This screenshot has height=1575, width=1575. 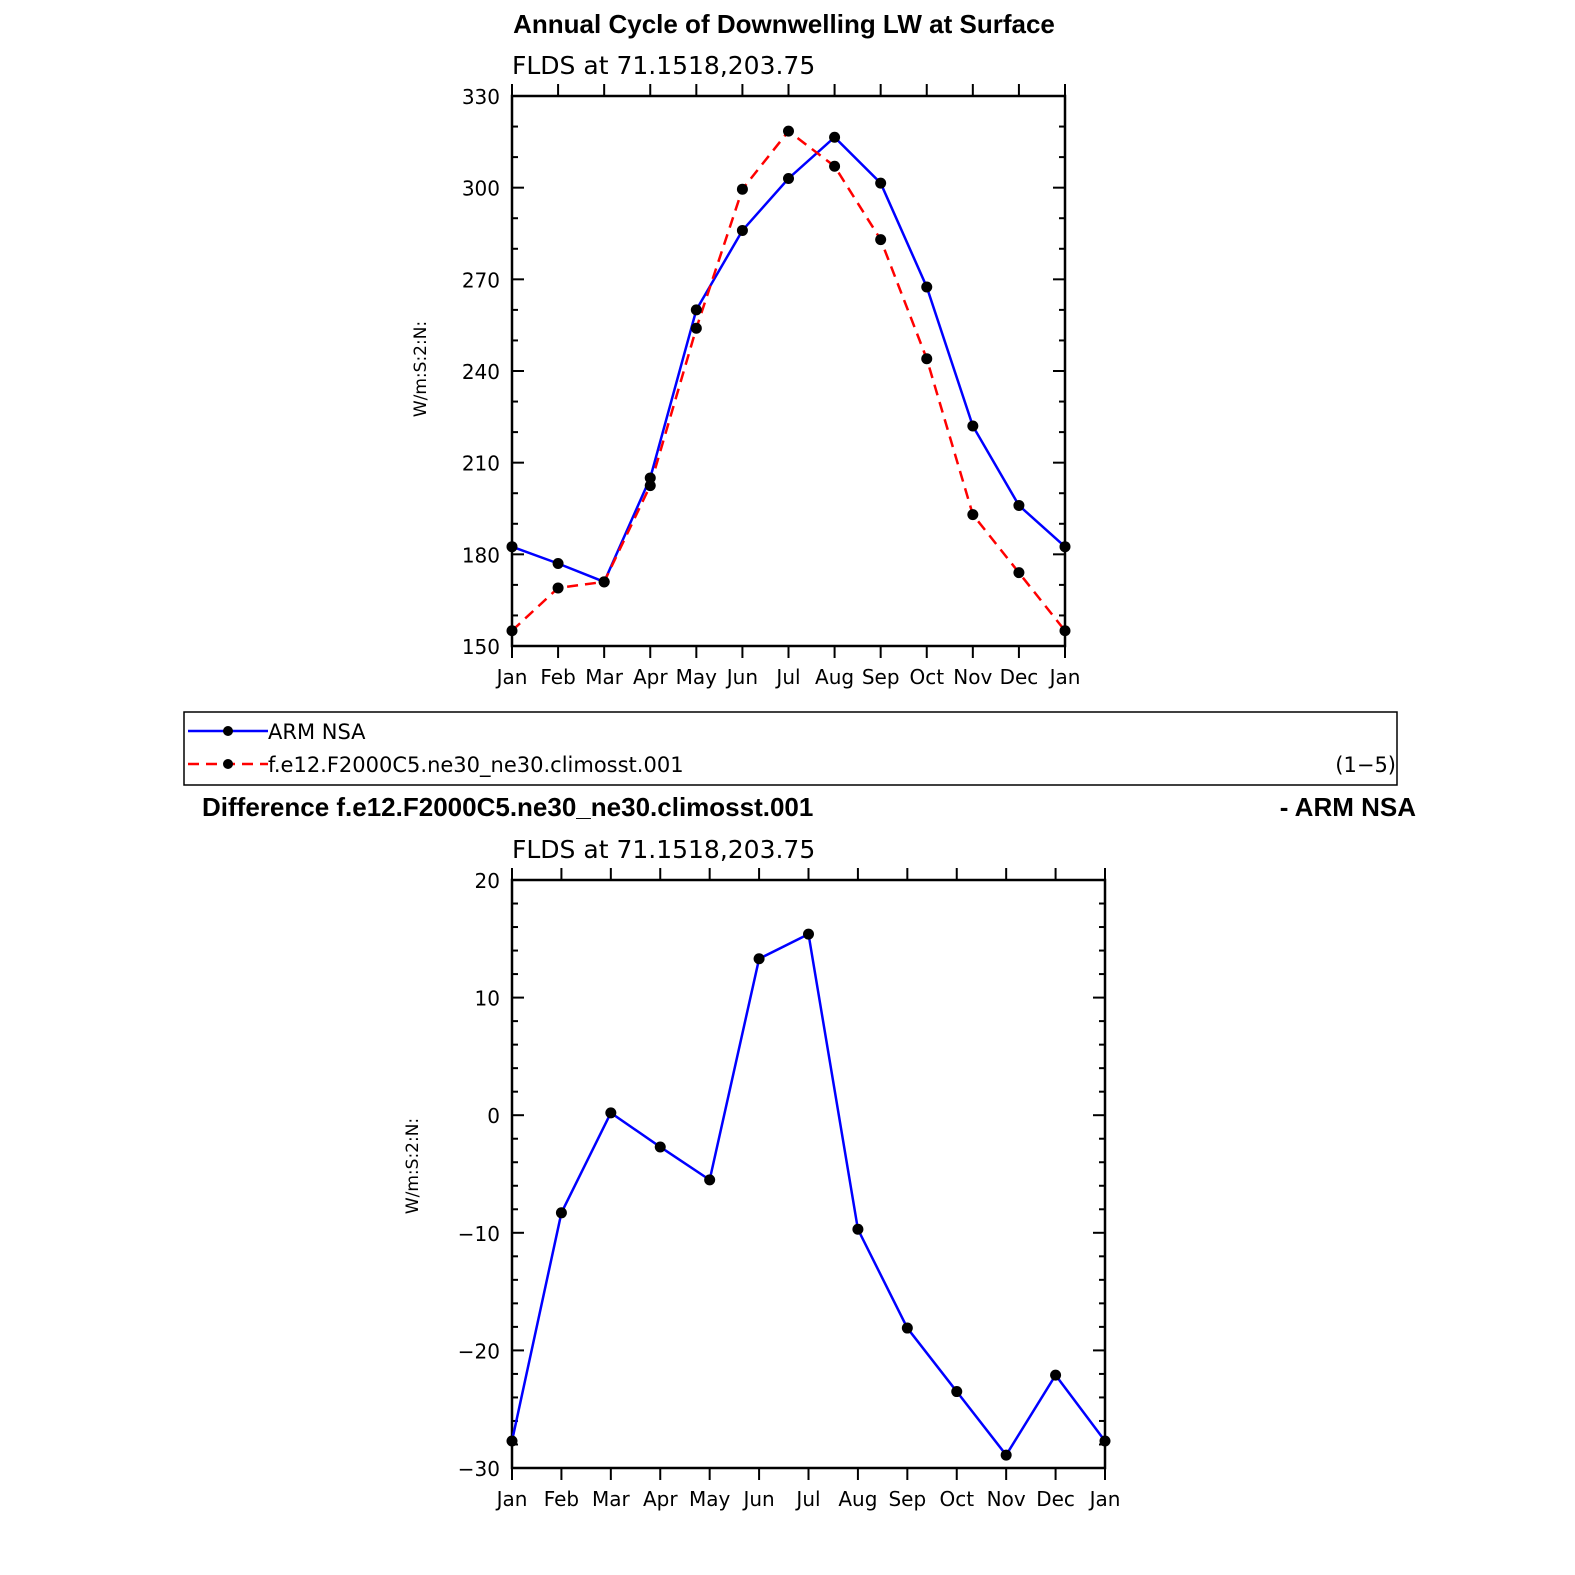 I want to click on chart2-x-tick-label: Mar, so click(x=611, y=1499).